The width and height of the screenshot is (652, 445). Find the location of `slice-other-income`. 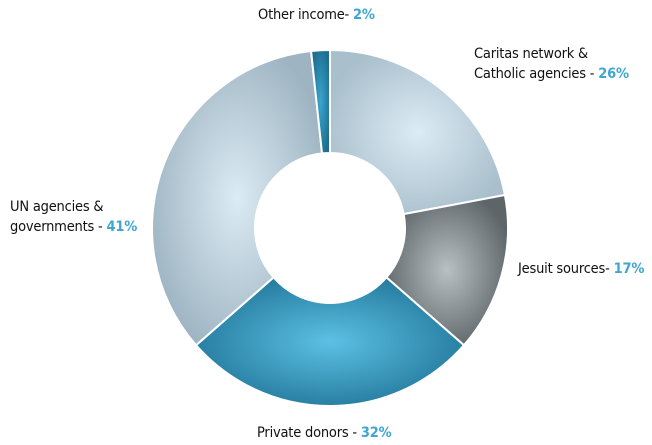

slice-other-income is located at coordinates (320, 101).